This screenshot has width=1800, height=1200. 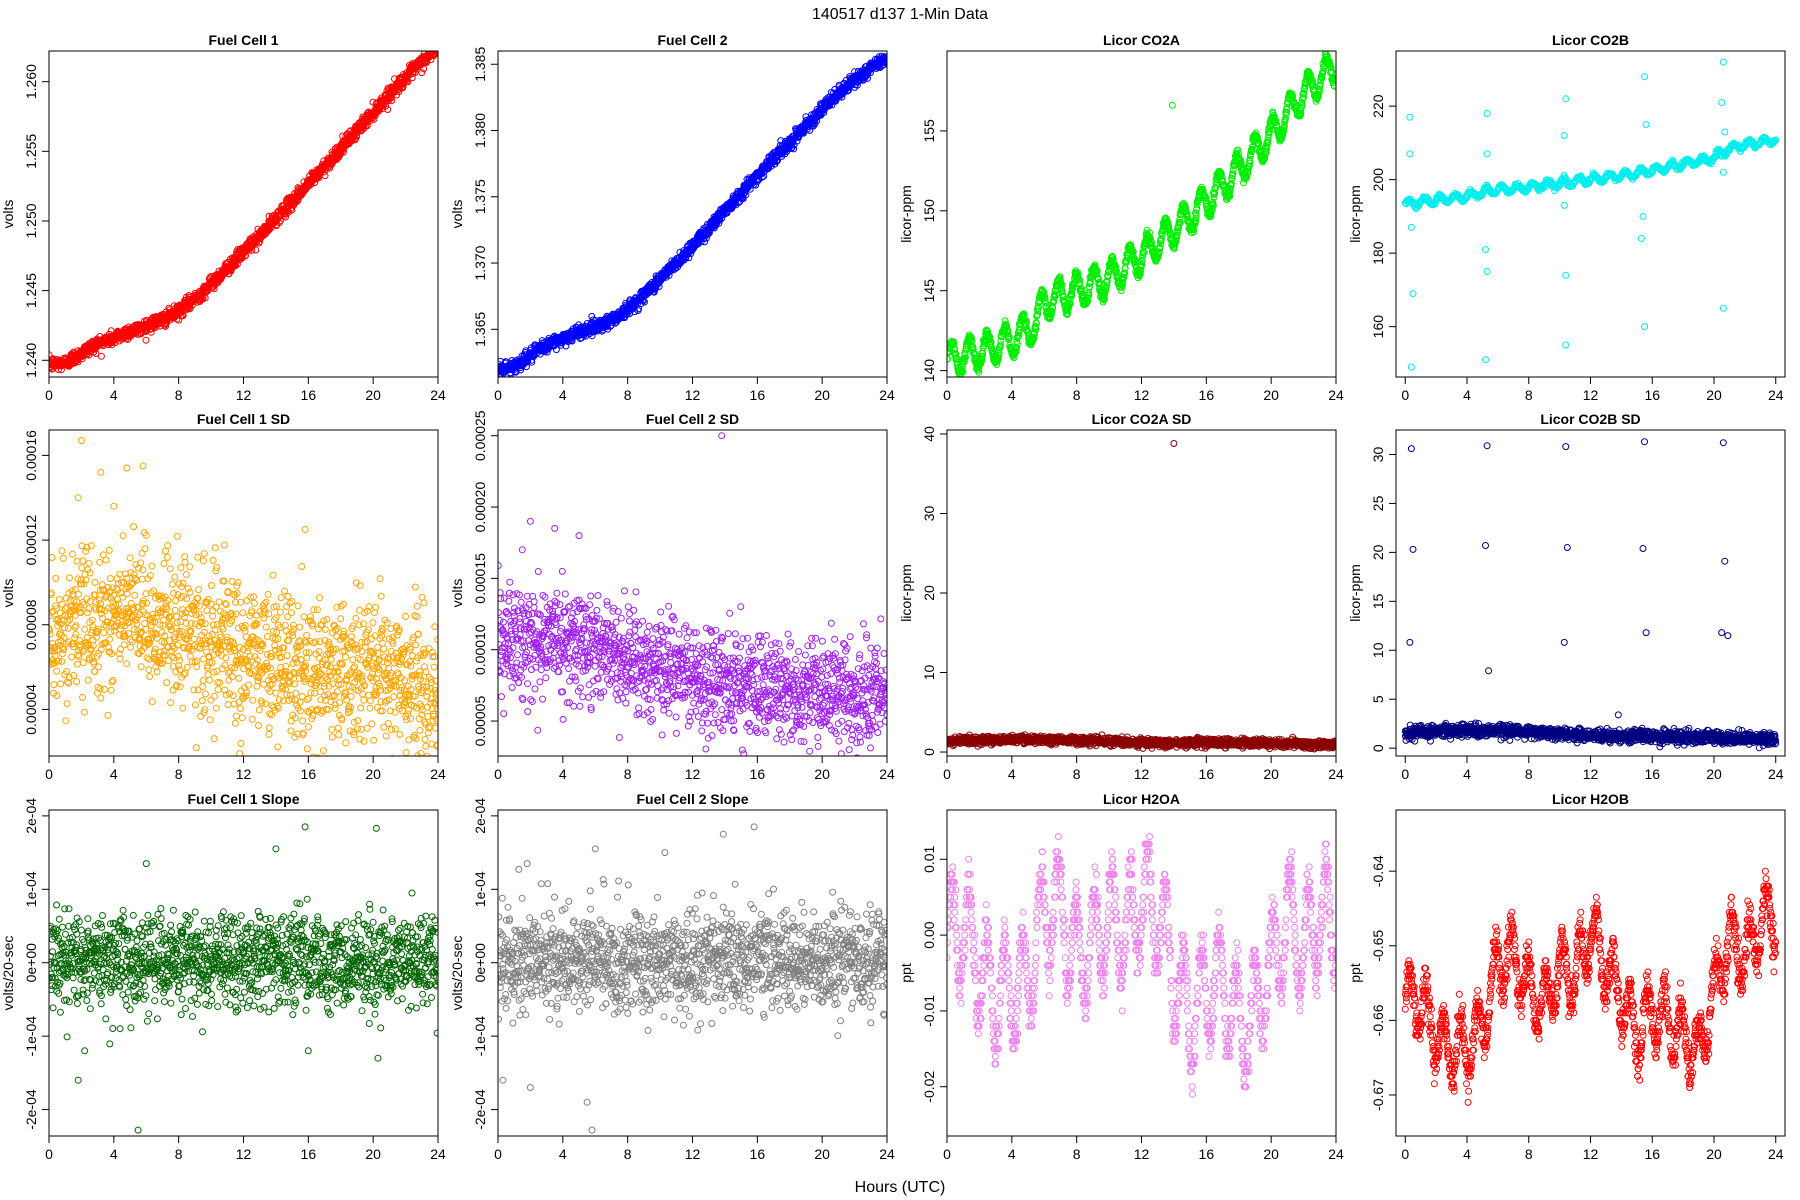 What do you see at coordinates (31, 151) in the screenshot?
I see `y-tick-label: 1.255` at bounding box center [31, 151].